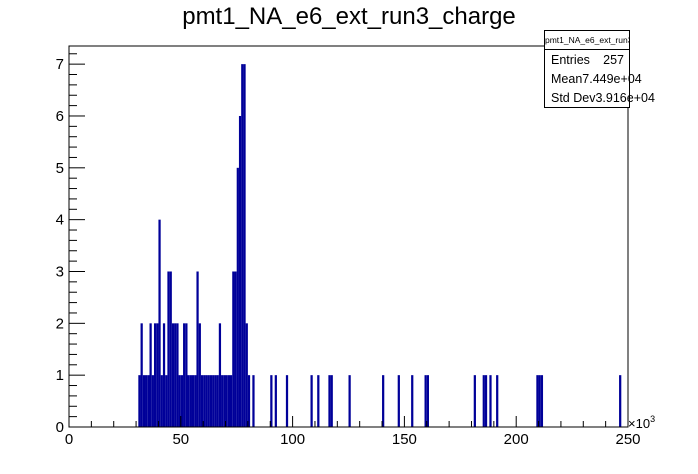  Describe the element at coordinates (641, 422) in the screenshot. I see `x-axis-exponent: ×10³` at that location.